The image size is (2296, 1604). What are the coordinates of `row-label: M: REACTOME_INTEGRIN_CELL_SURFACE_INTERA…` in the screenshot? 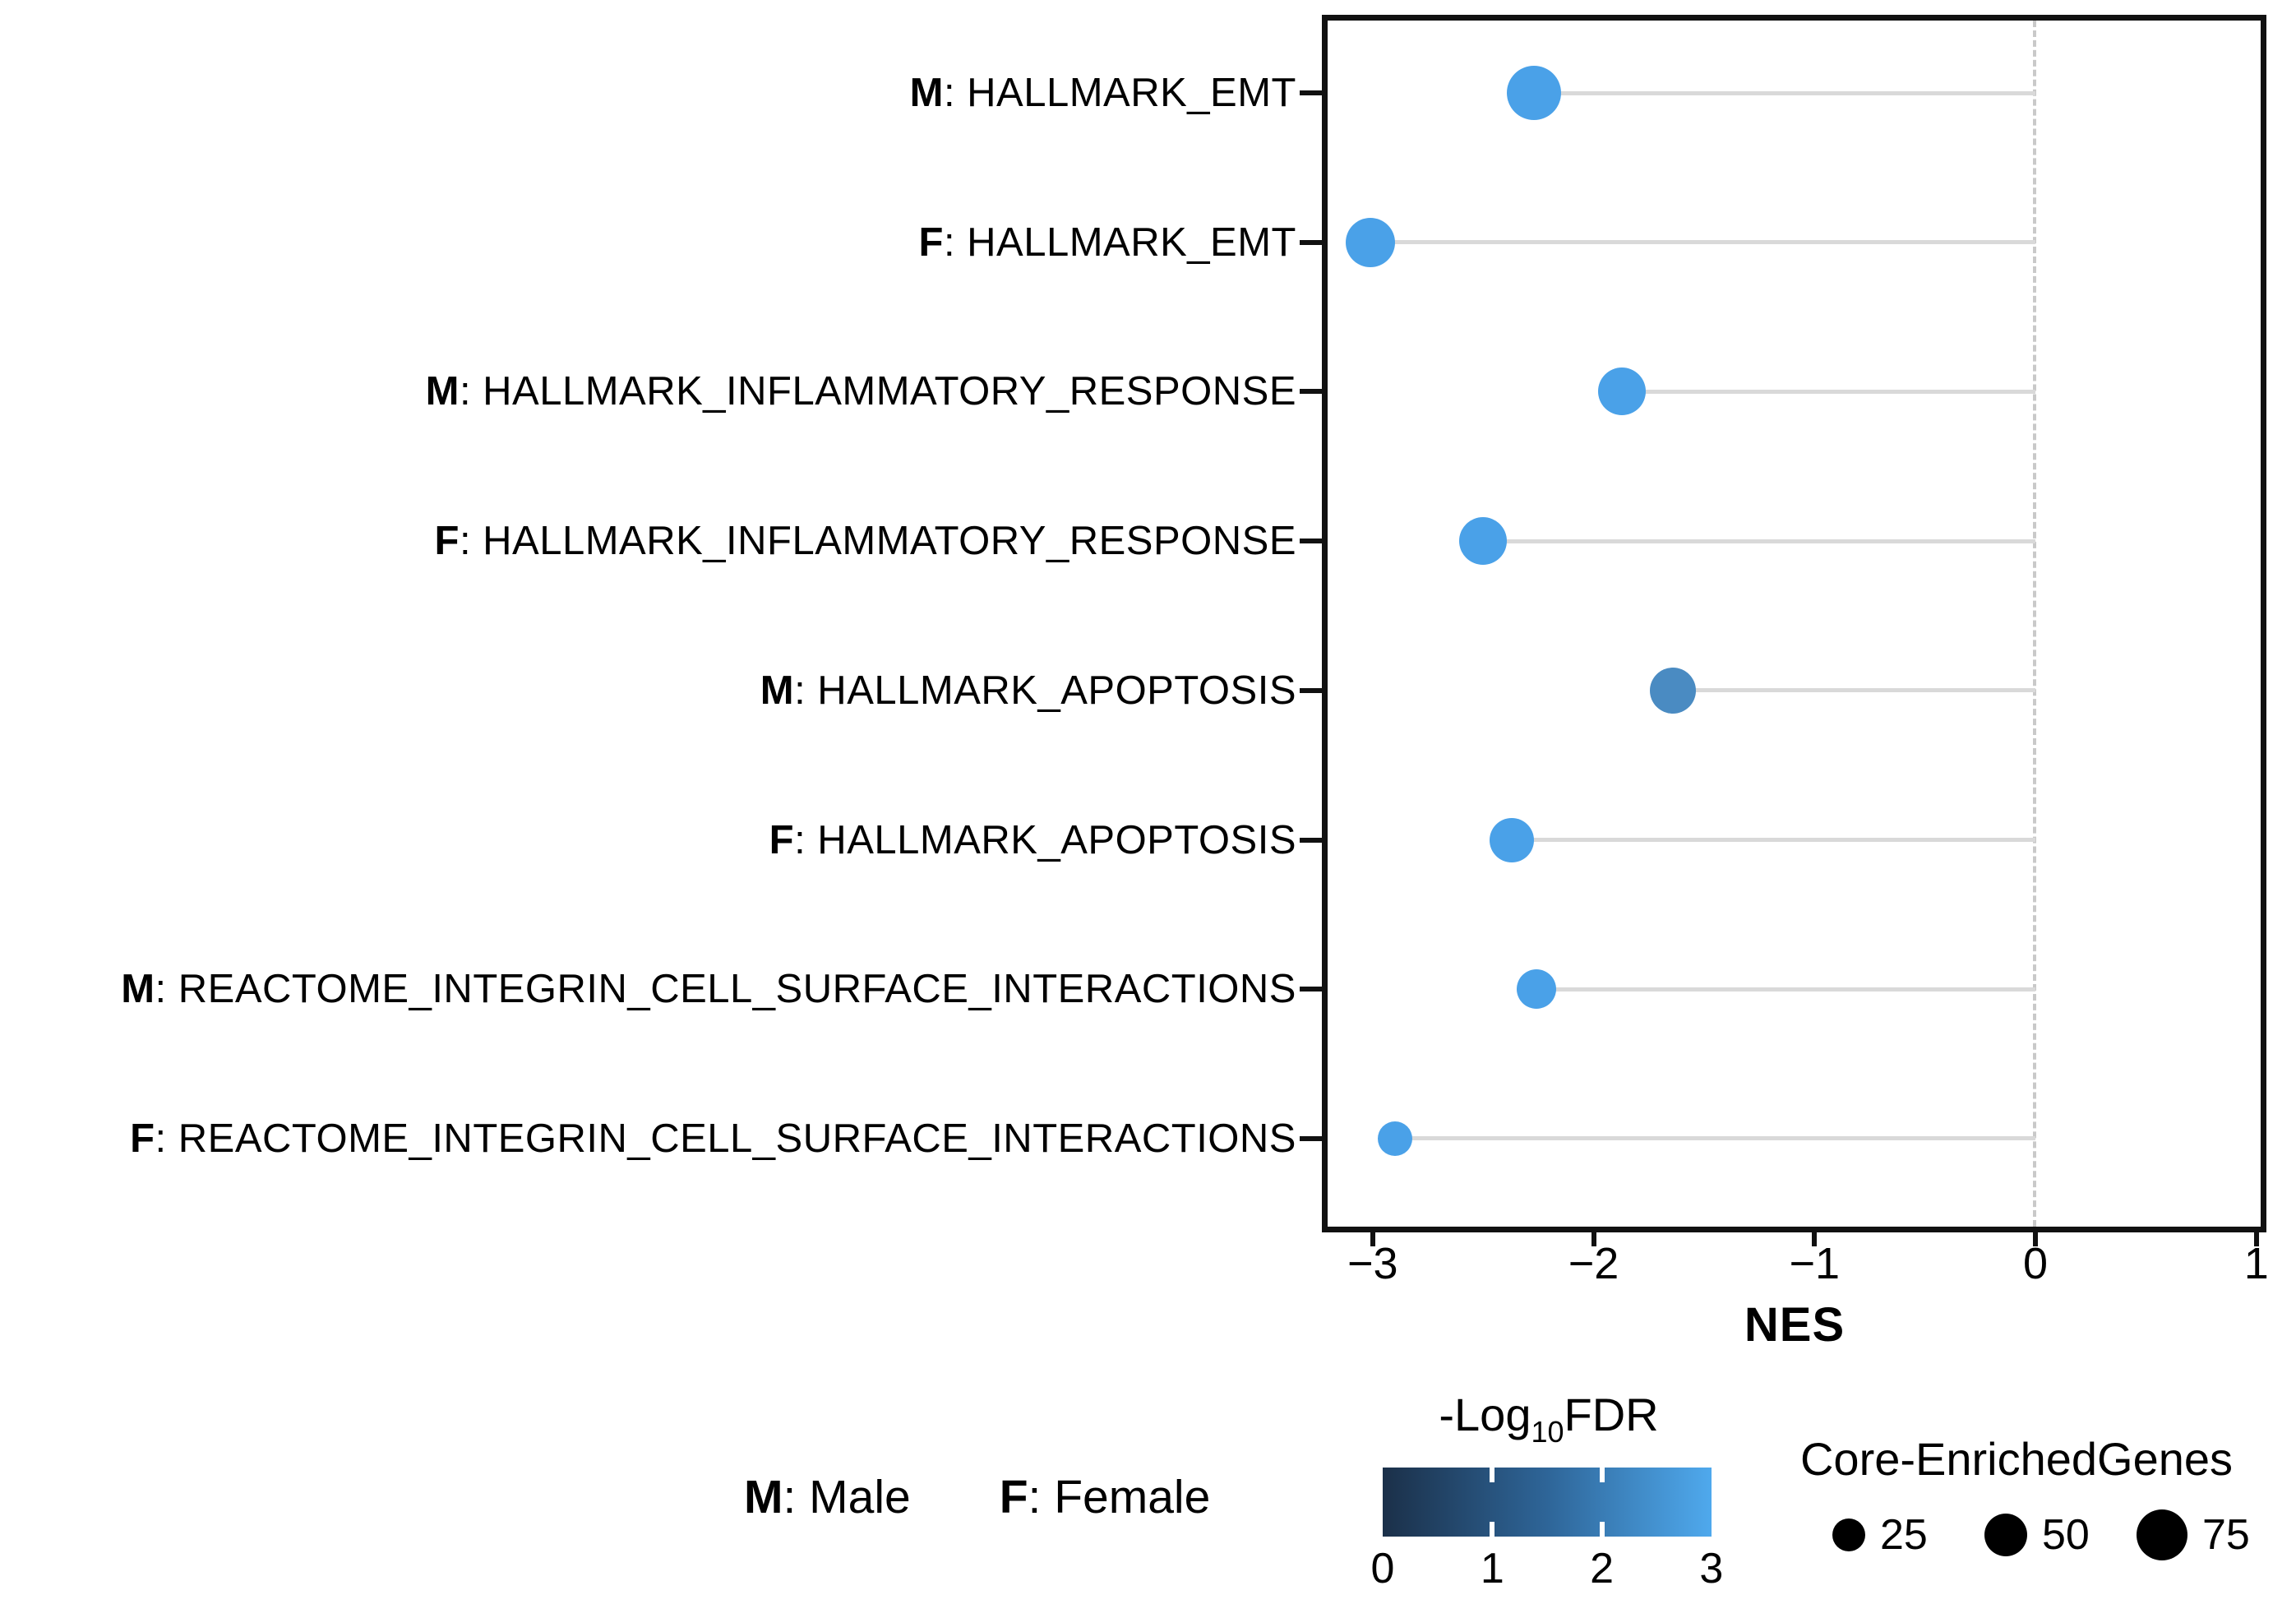 It's located at (708, 989).